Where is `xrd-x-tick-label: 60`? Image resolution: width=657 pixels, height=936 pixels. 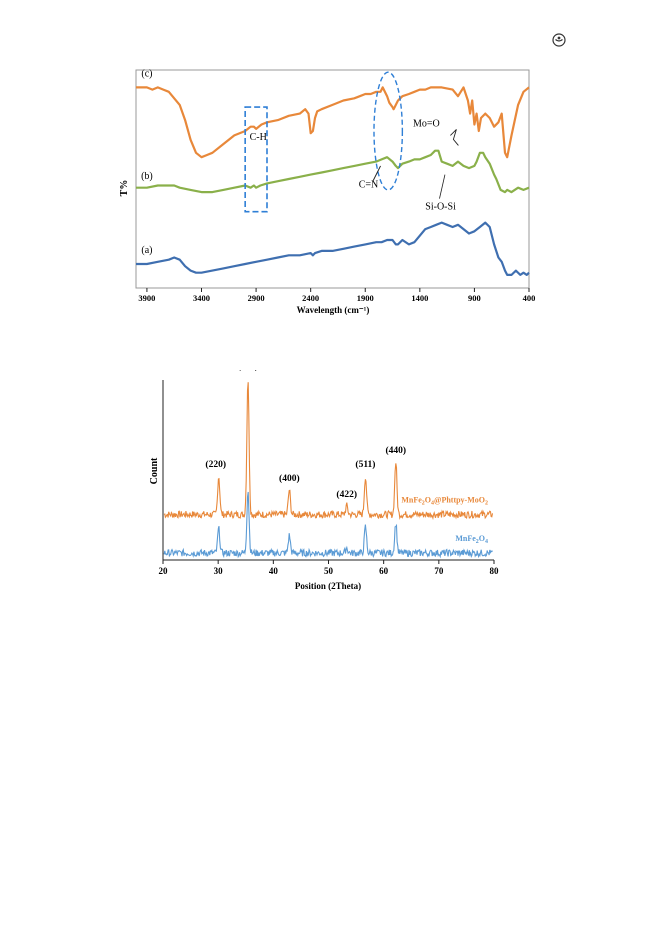 xrd-x-tick-label: 60 is located at coordinates (384, 571).